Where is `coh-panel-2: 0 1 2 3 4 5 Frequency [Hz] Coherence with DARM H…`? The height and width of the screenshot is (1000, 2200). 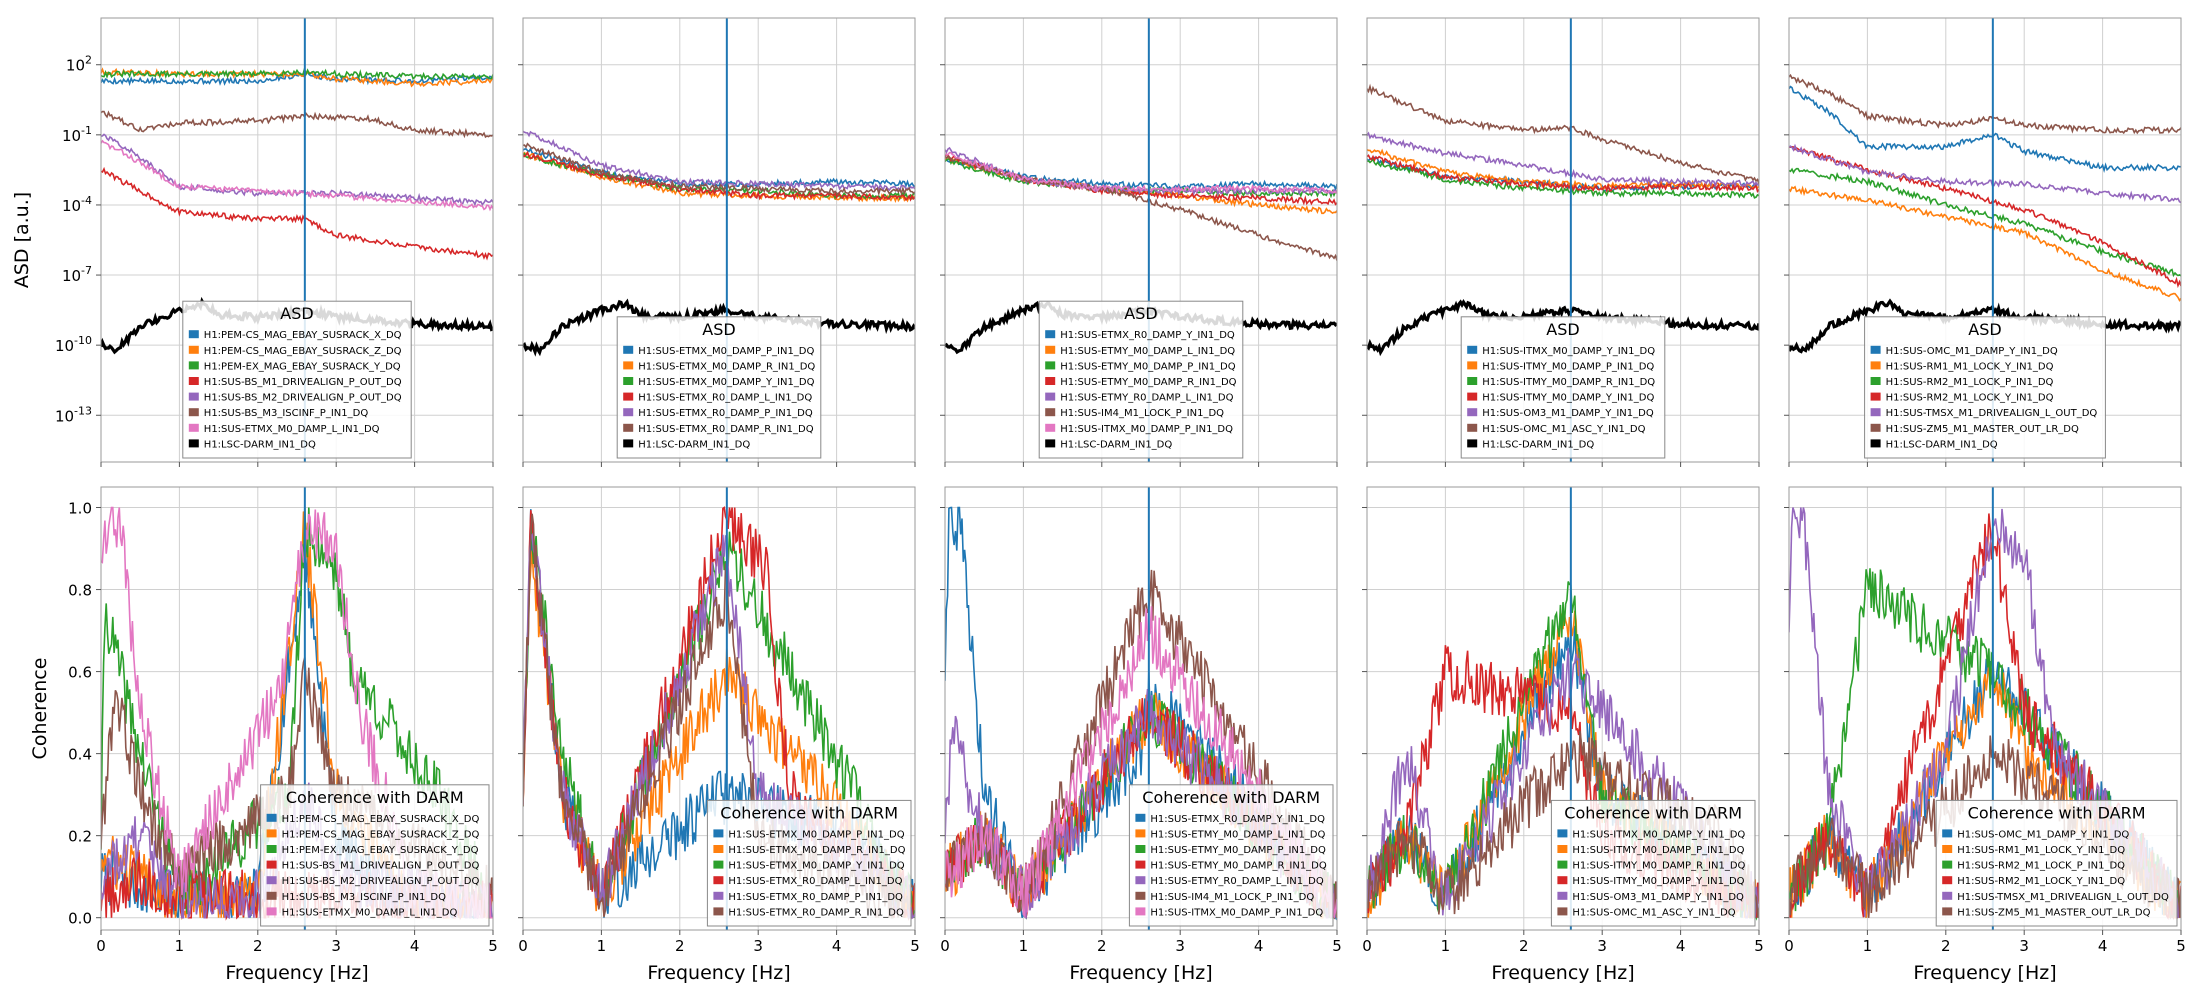 coh-panel-2: 0 1 2 3 4 5 Frequency [Hz] Coherence with DARM H… is located at coordinates (719, 735).